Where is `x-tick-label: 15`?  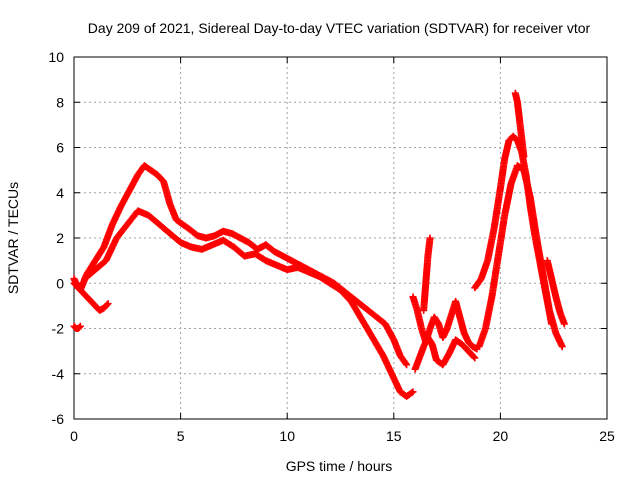
x-tick-label: 15 is located at coordinates (394, 436).